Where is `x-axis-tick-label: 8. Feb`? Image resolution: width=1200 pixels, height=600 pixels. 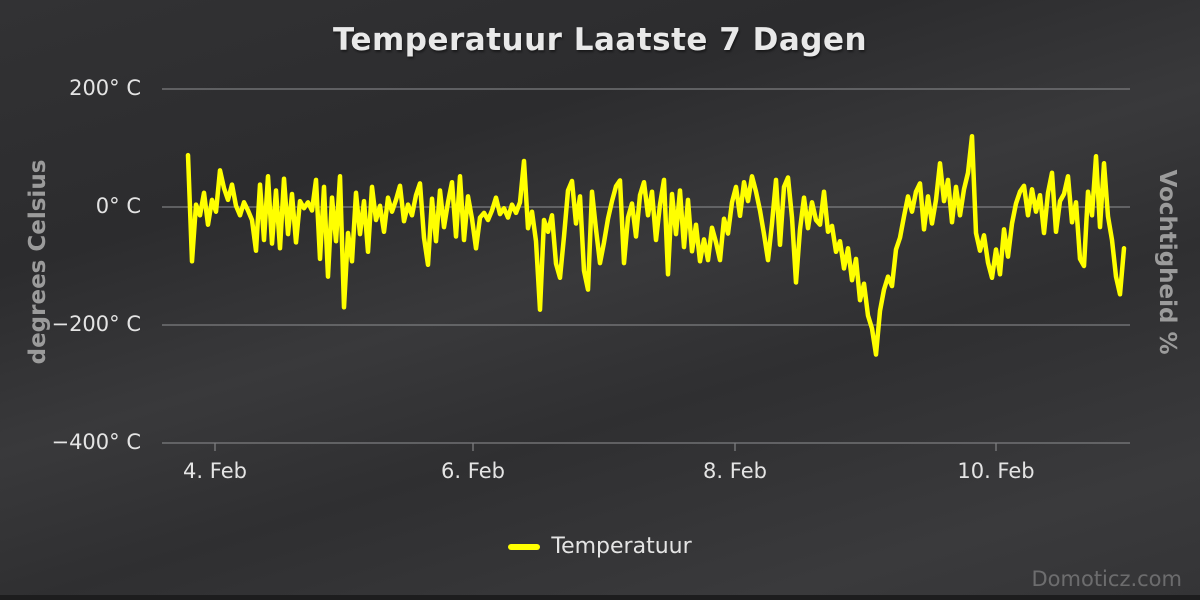 x-axis-tick-label: 8. Feb is located at coordinates (735, 471).